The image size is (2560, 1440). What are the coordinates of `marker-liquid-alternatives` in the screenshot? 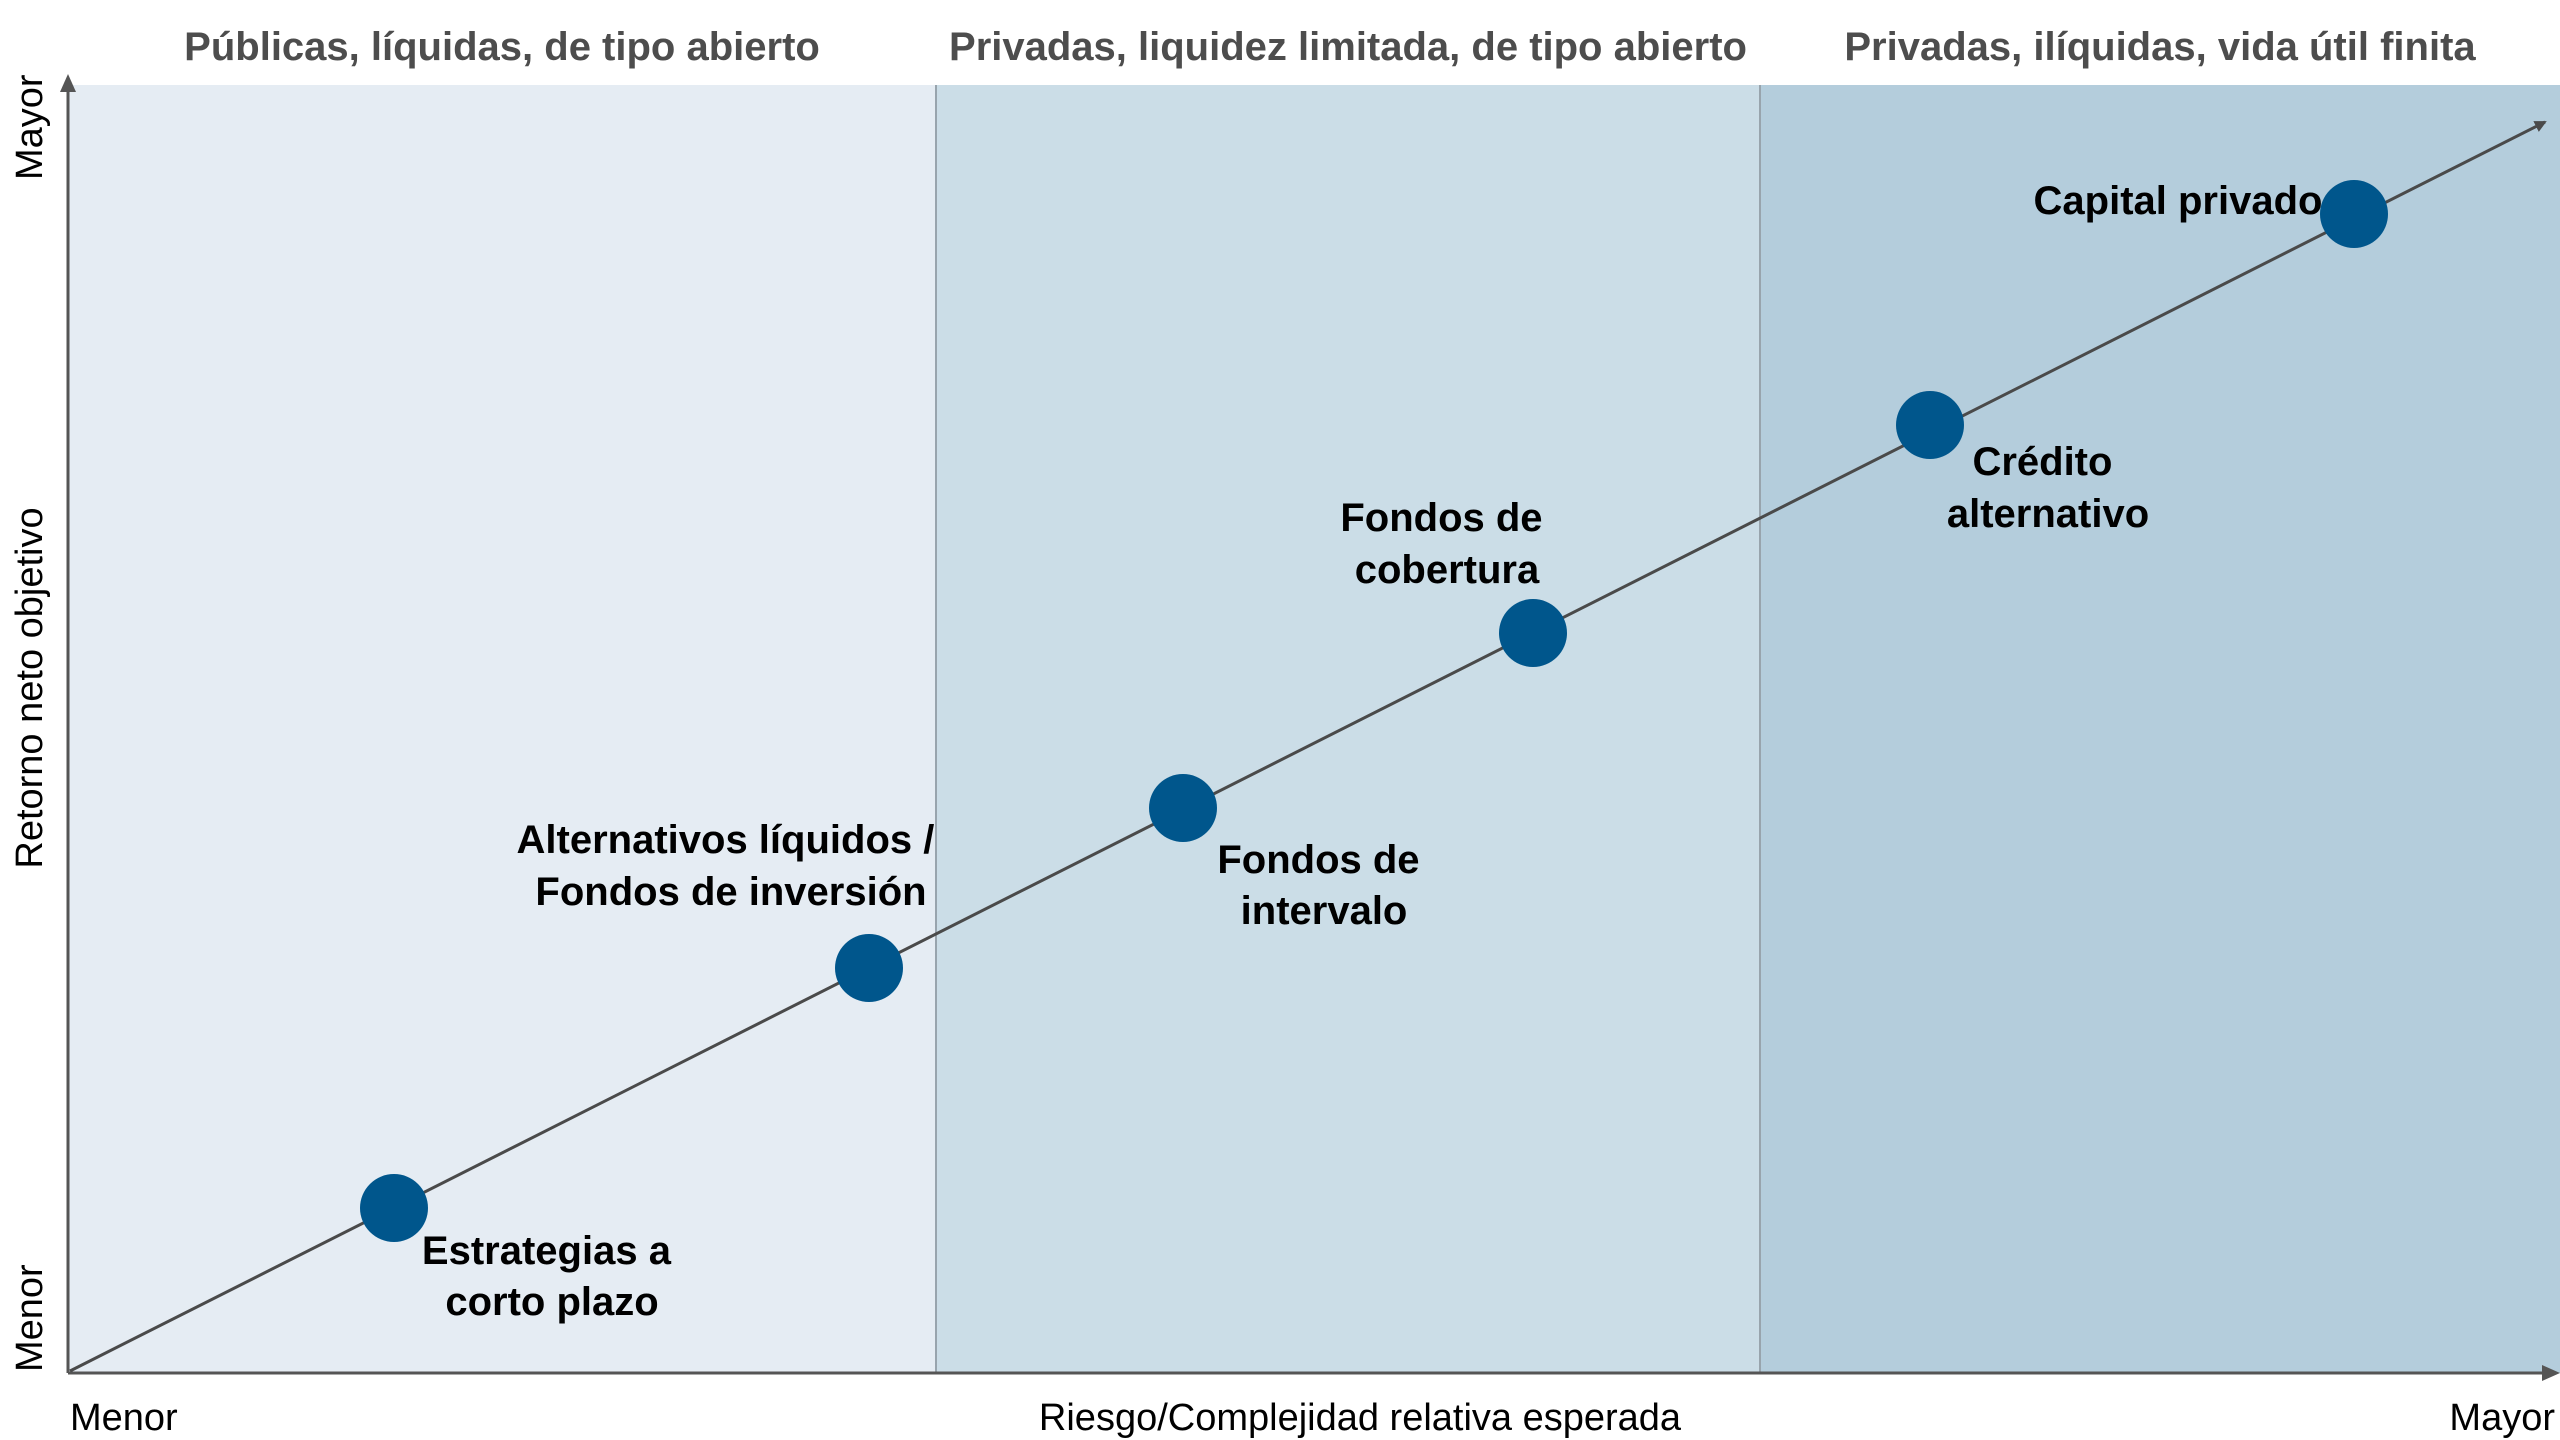 It's located at (869, 968).